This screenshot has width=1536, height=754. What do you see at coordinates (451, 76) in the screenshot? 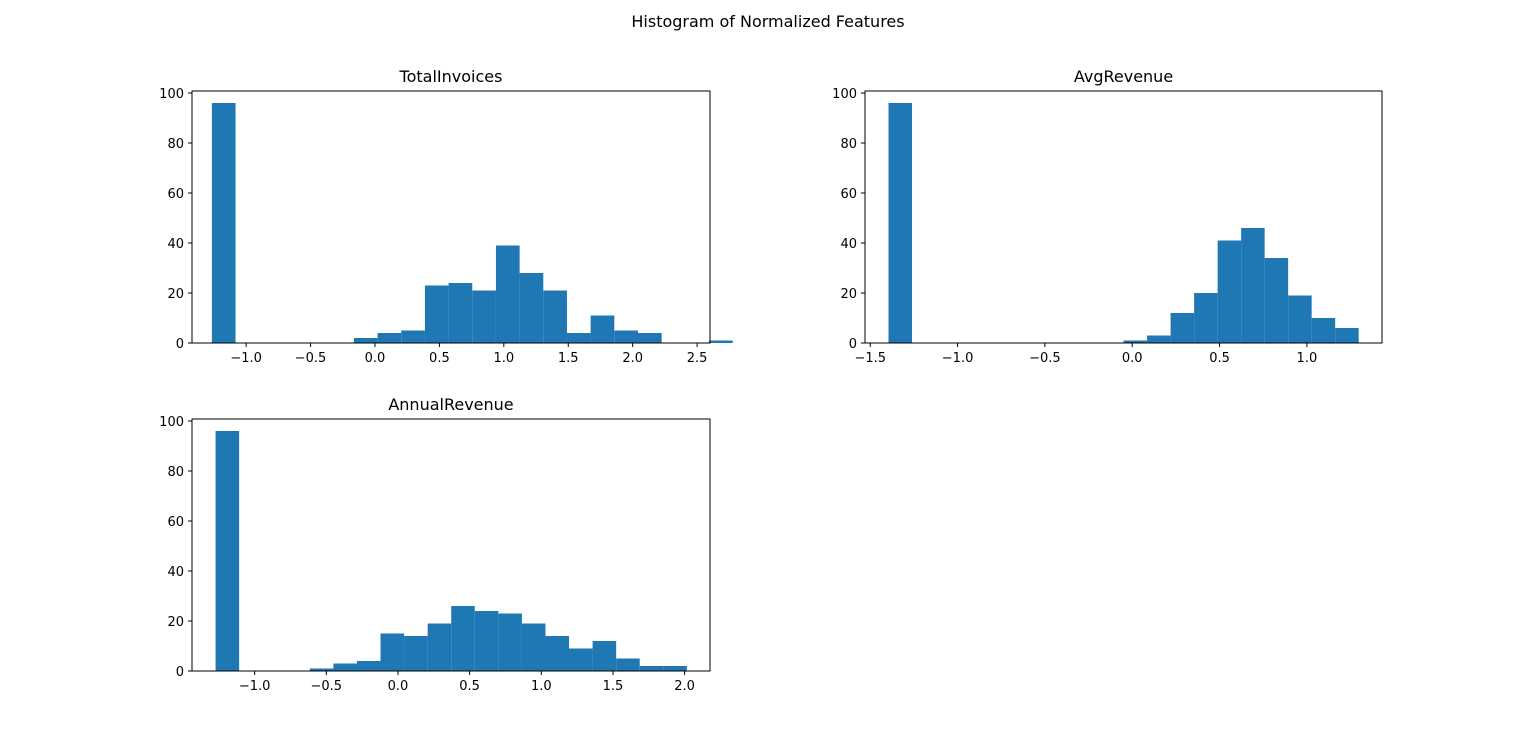
I see `panel-title: TotalInvoices` at bounding box center [451, 76].